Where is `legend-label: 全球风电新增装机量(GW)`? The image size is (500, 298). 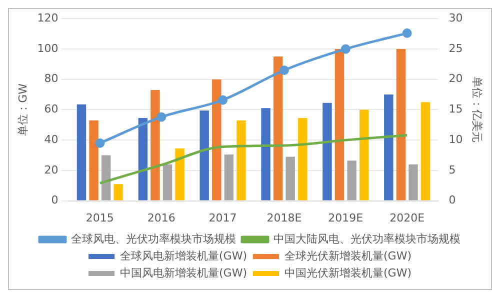 legend-label: 全球风电新增装机量(GW) is located at coordinates (183, 255).